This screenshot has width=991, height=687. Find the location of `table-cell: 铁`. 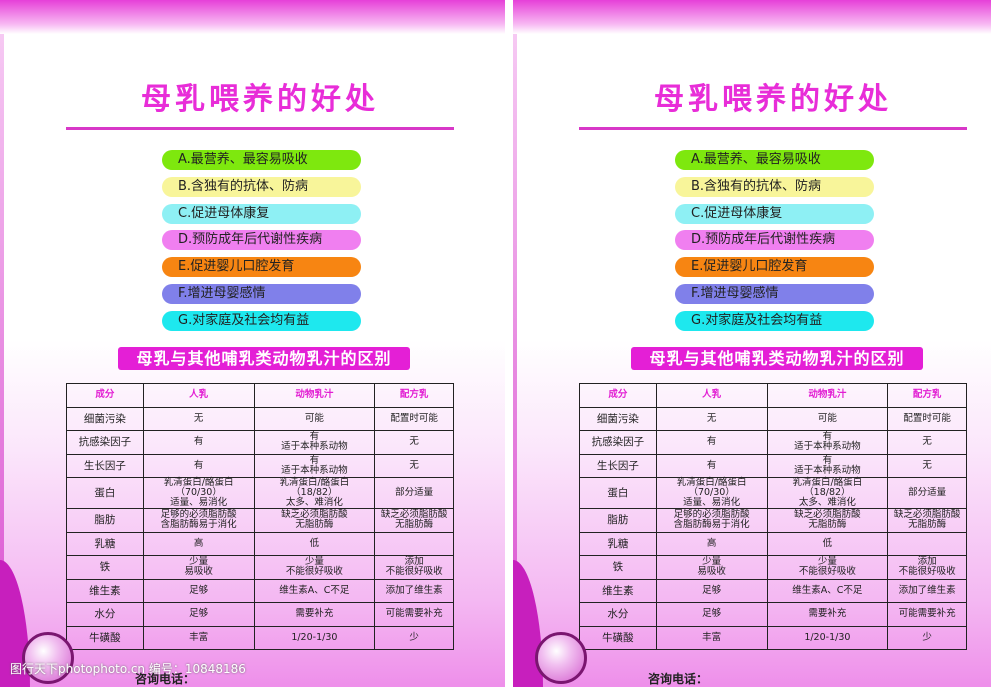

table-cell: 铁 is located at coordinates (105, 567).